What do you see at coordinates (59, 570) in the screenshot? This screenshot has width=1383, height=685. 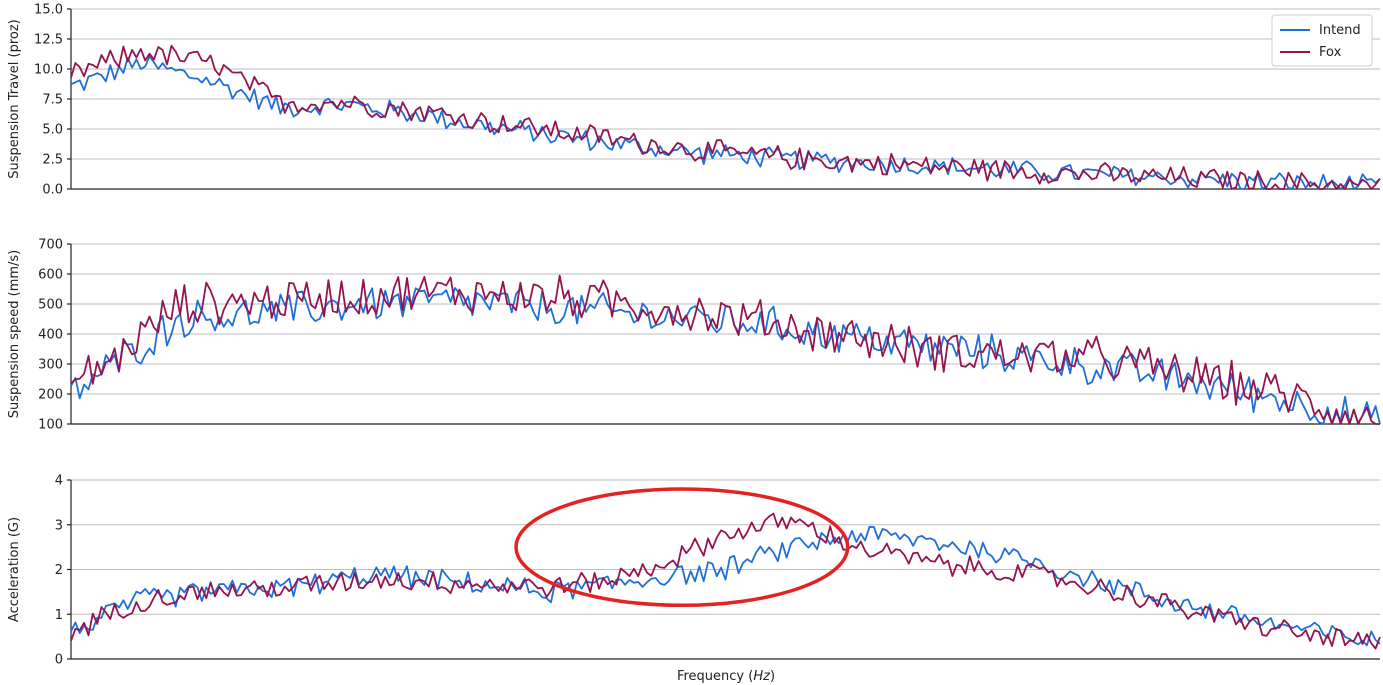 I see `y-tick-label: 2` at bounding box center [59, 570].